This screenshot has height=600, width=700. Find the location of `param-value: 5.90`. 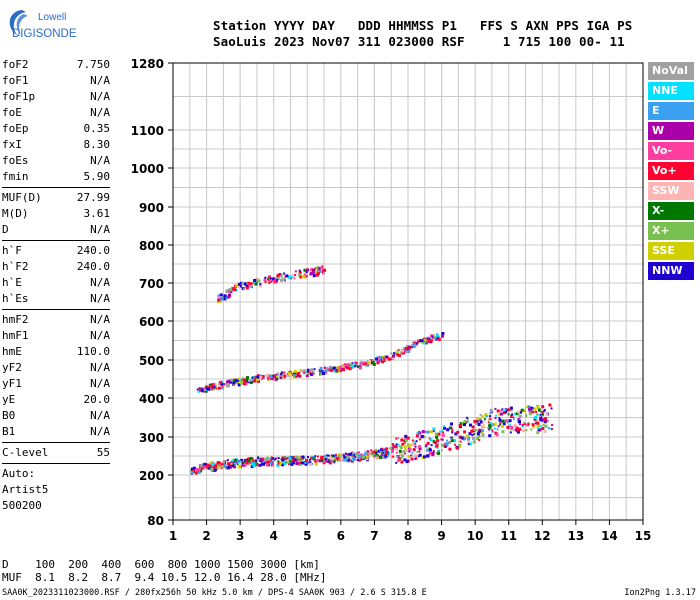

param-value: 5.90 is located at coordinates (97, 176).